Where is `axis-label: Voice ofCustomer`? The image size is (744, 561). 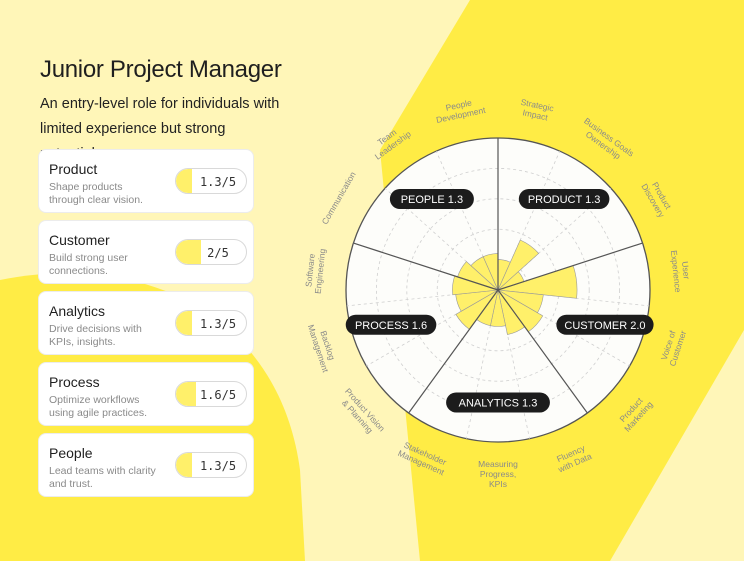 axis-label: Voice ofCustomer is located at coordinates (673, 346).